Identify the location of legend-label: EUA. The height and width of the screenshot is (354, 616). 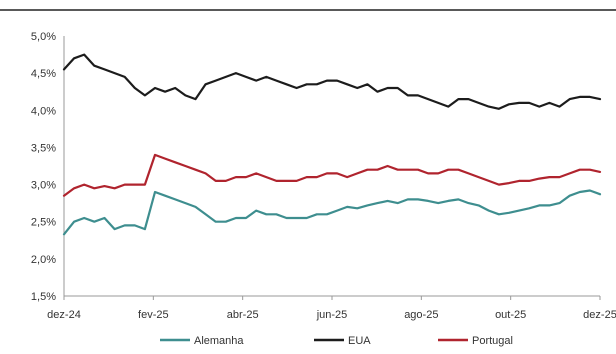
(359, 341).